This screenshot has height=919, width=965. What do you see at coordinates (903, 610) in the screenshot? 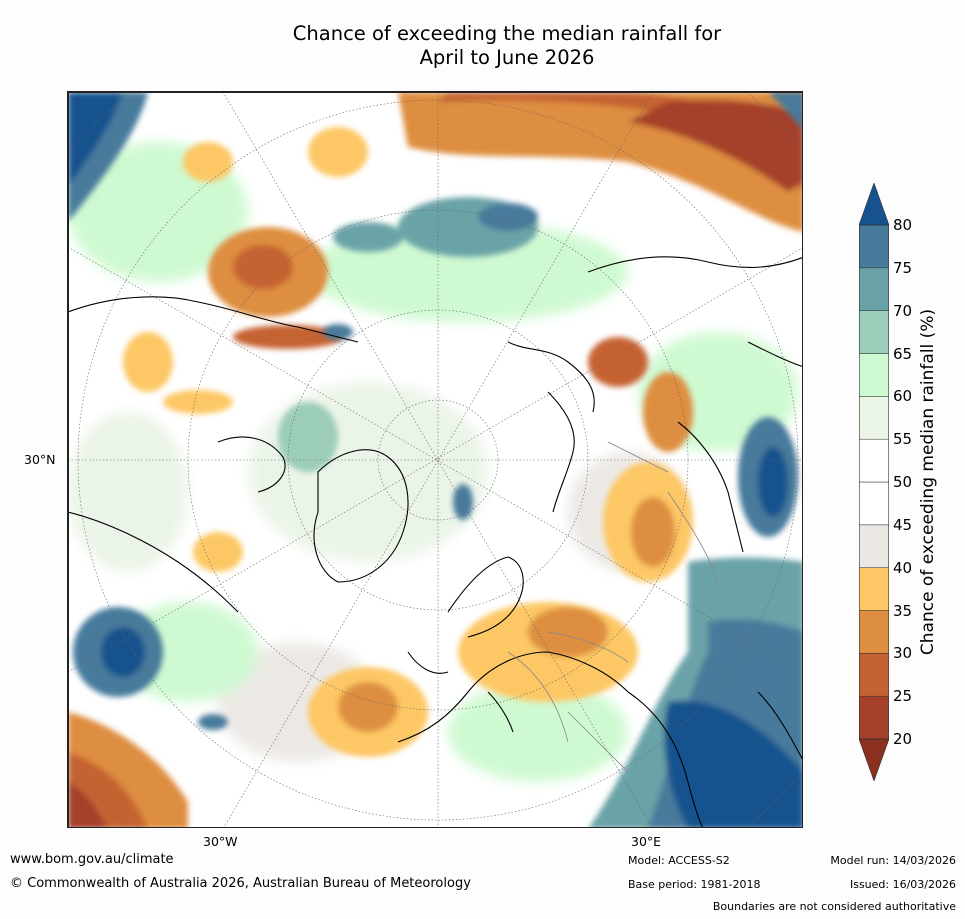
I see `colorbar-tick-35: 35` at bounding box center [903, 610].